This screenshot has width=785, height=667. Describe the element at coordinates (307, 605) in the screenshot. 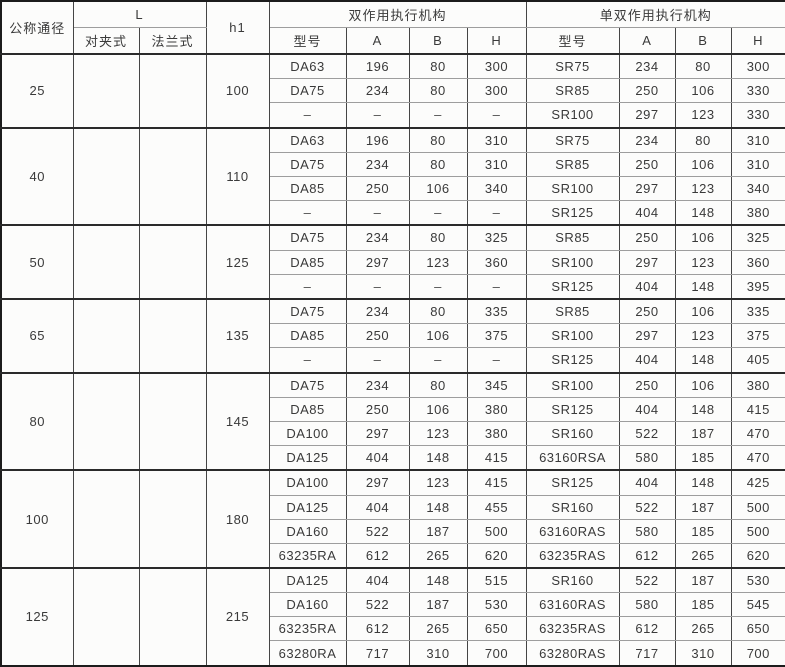

I see `cell-da-model: DA160` at that location.